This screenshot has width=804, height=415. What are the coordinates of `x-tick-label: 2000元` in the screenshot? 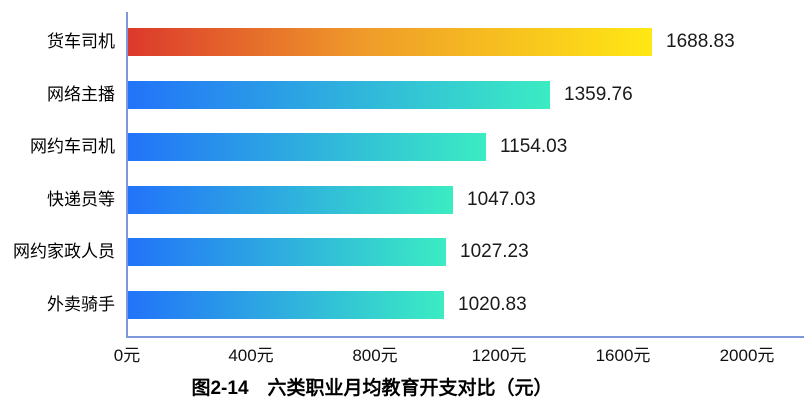 It's located at (747, 355).